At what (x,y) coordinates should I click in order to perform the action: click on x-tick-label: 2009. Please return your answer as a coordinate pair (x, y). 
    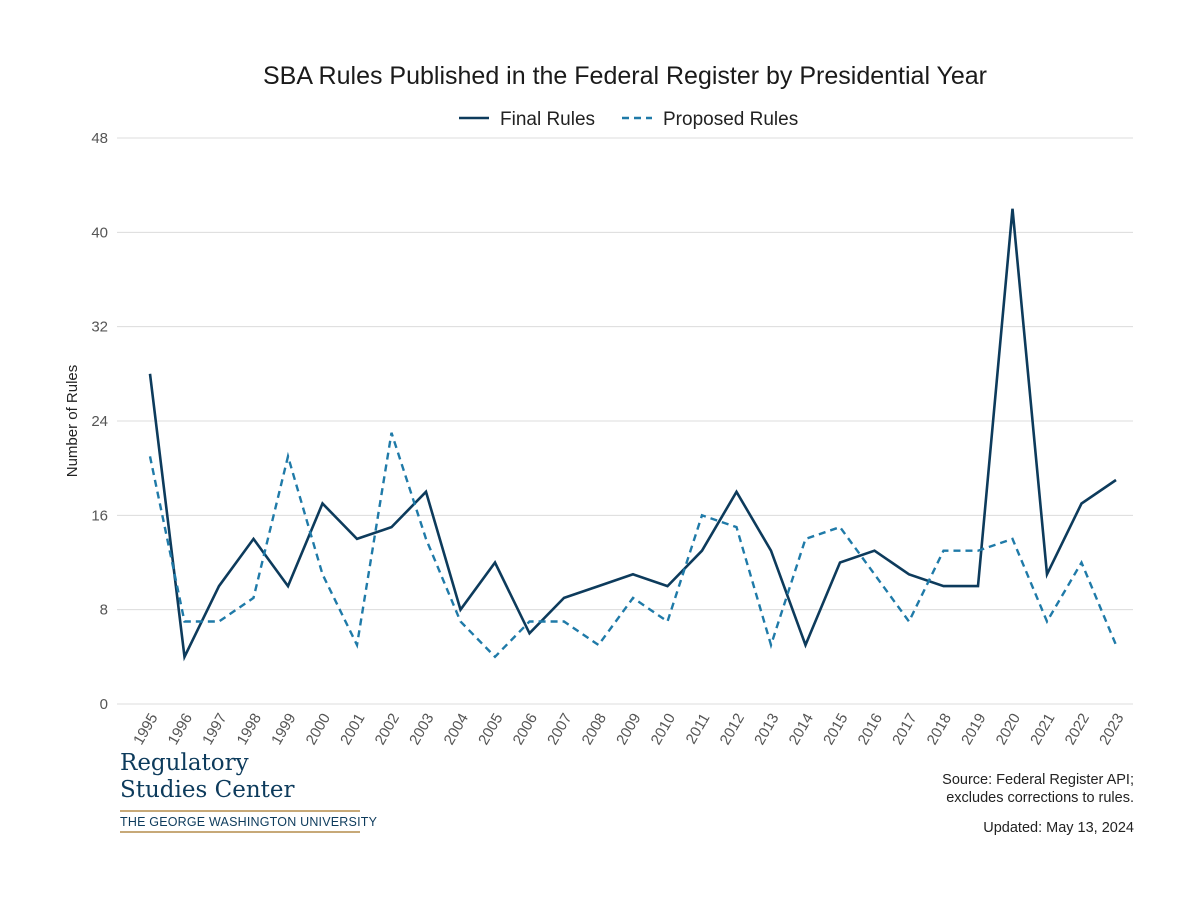
    Looking at the image, I should click on (628, 729).